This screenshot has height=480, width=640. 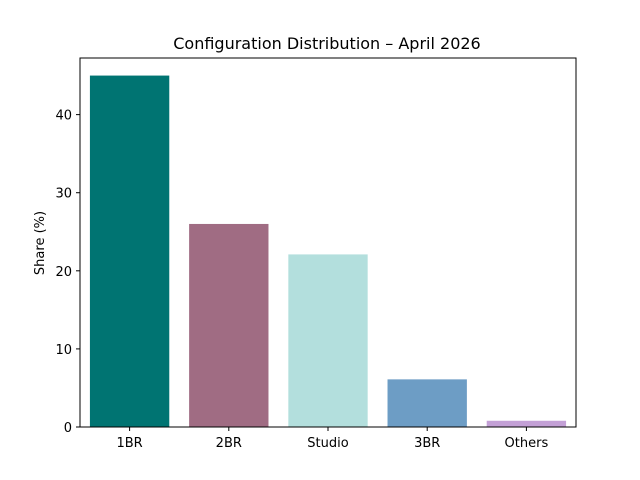 I want to click on y-tick-label: 20, so click(x=63, y=272).